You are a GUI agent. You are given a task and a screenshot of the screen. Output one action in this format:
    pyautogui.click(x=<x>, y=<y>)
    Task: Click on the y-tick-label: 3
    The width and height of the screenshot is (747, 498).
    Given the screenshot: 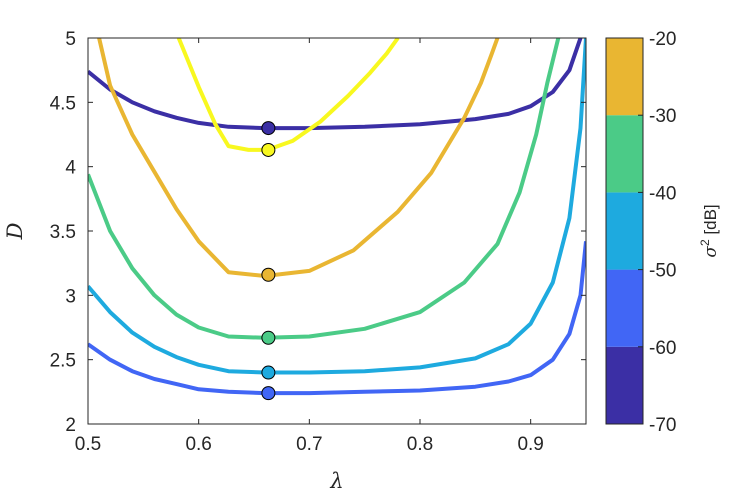 What is the action you would take?
    pyautogui.click(x=70, y=296)
    